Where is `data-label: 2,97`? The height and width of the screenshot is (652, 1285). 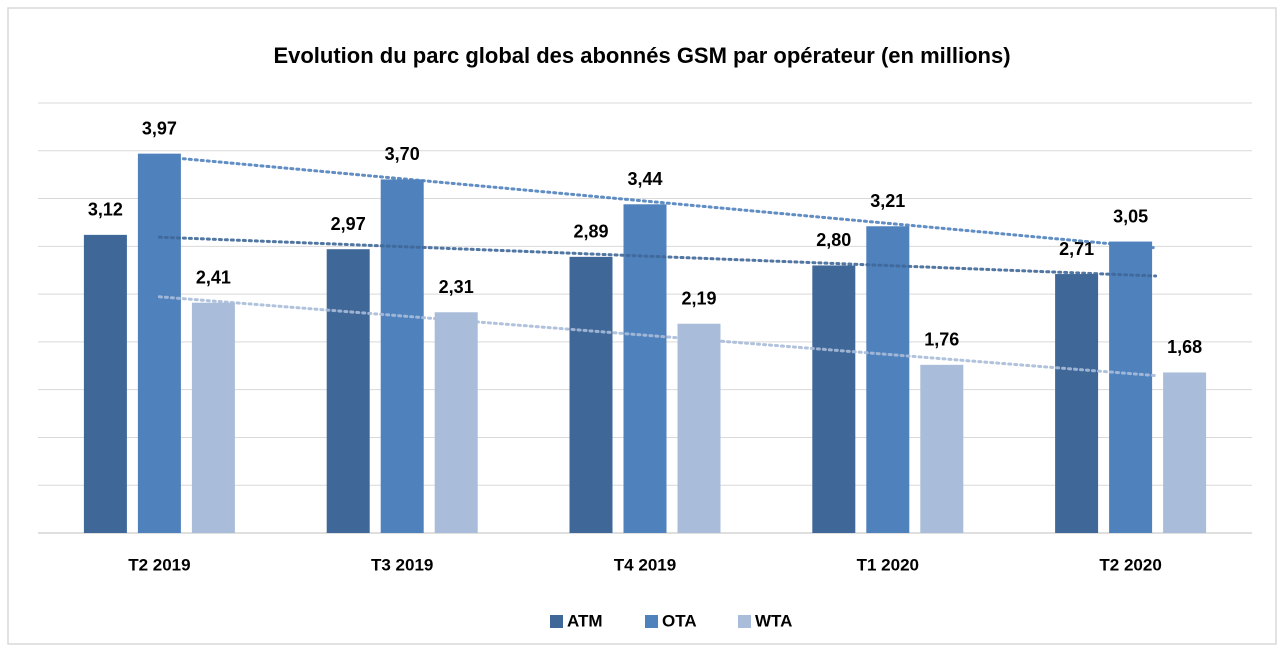 data-label: 2,97 is located at coordinates (348, 224).